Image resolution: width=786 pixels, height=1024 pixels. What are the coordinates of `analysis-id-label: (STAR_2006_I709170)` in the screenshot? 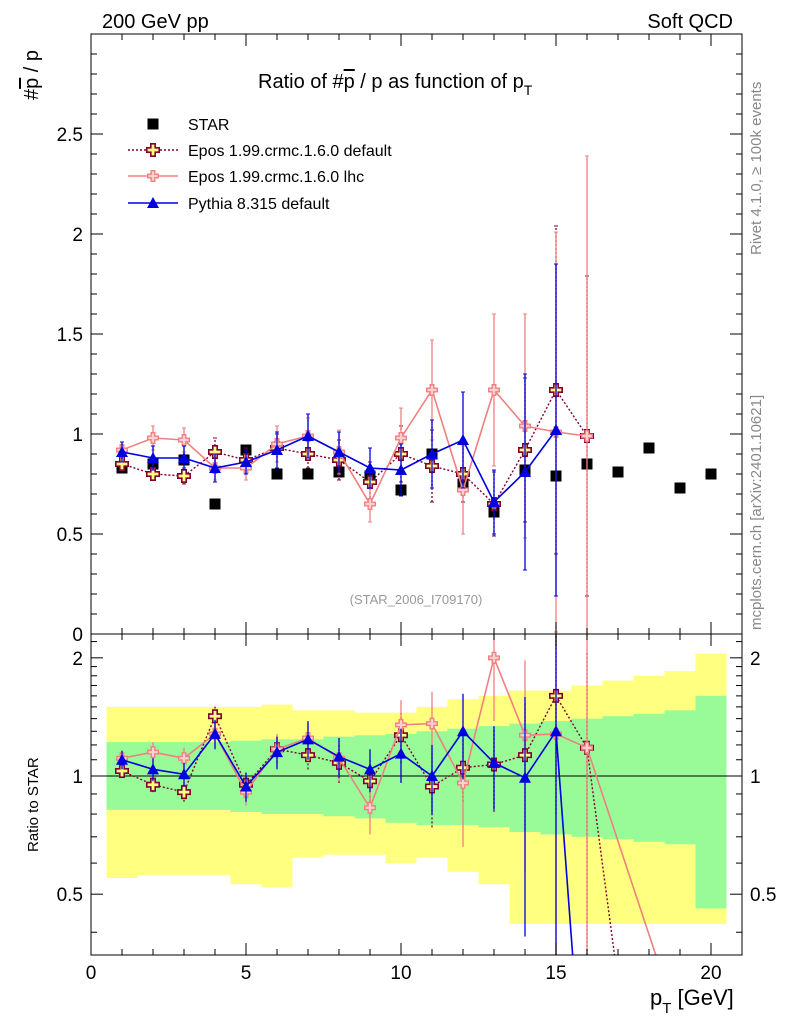 It's located at (416, 599).